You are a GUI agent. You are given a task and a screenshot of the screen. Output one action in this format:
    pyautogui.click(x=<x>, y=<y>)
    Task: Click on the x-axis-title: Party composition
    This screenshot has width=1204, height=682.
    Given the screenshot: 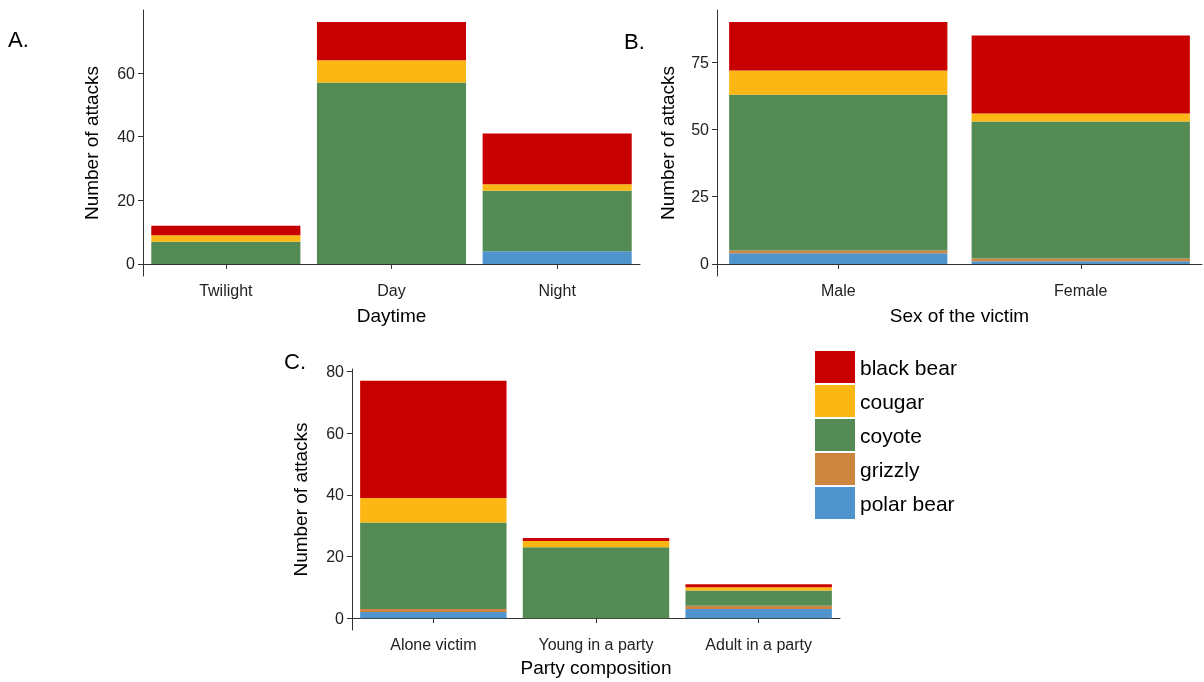 What is the action you would take?
    pyautogui.click(x=596, y=667)
    